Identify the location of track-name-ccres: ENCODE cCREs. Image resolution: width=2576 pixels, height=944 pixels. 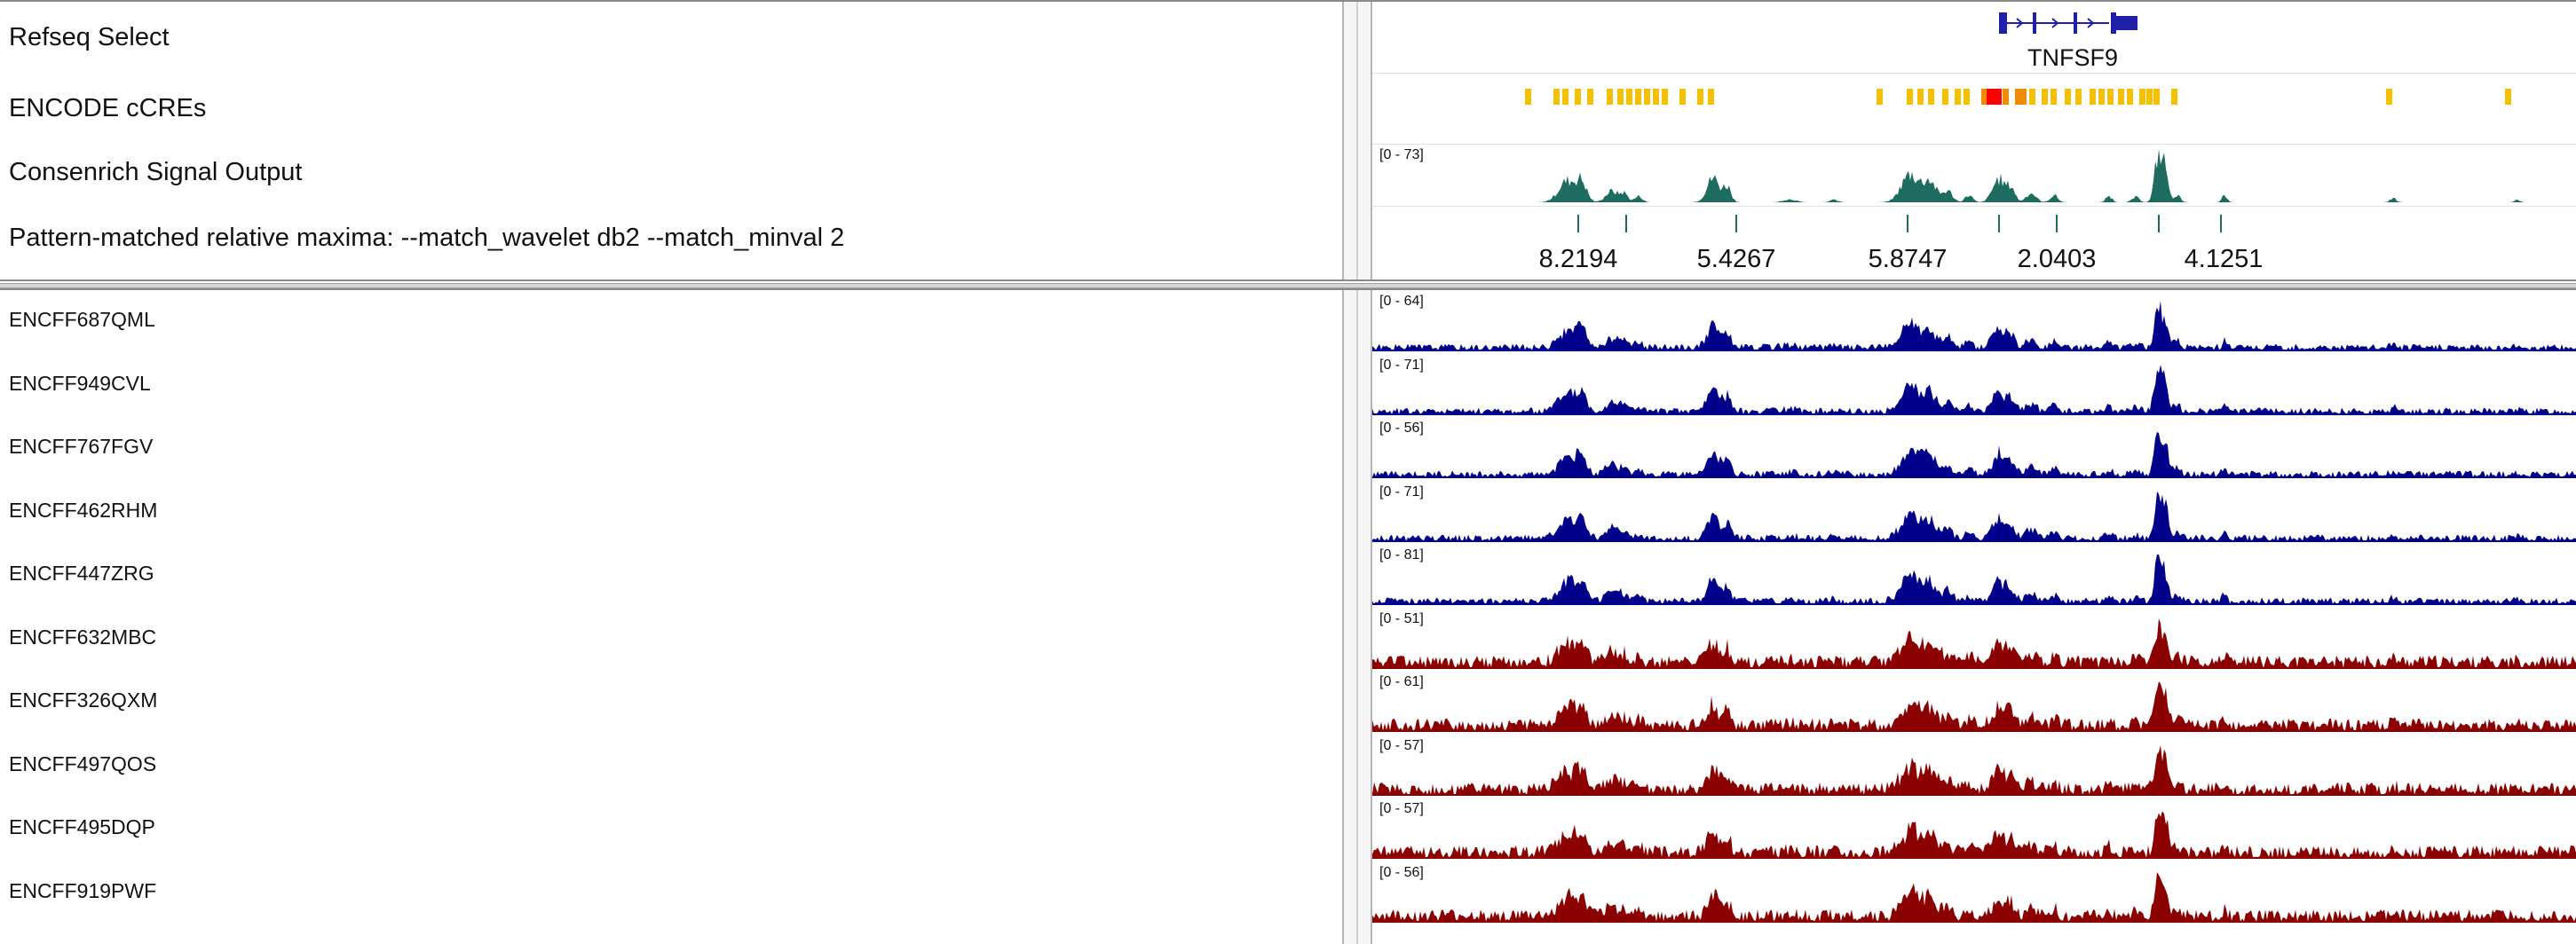
(108, 108).